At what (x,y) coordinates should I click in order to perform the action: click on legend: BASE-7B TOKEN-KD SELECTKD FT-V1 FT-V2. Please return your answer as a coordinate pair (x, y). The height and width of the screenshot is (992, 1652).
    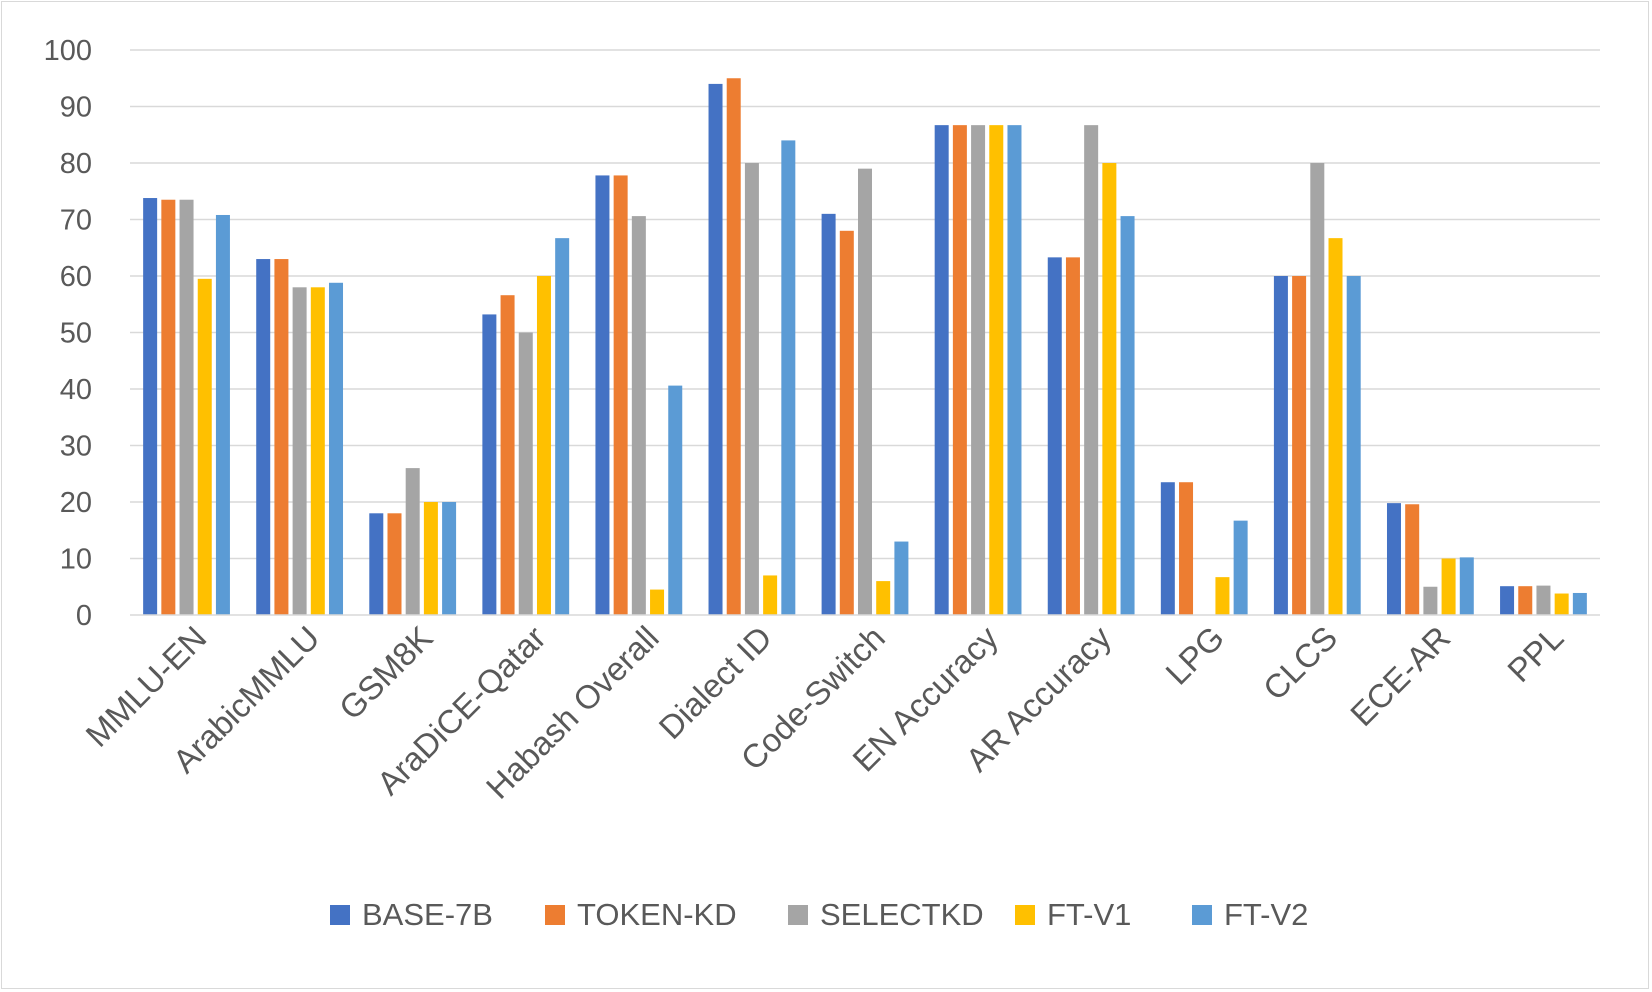
    Looking at the image, I should click on (819, 914).